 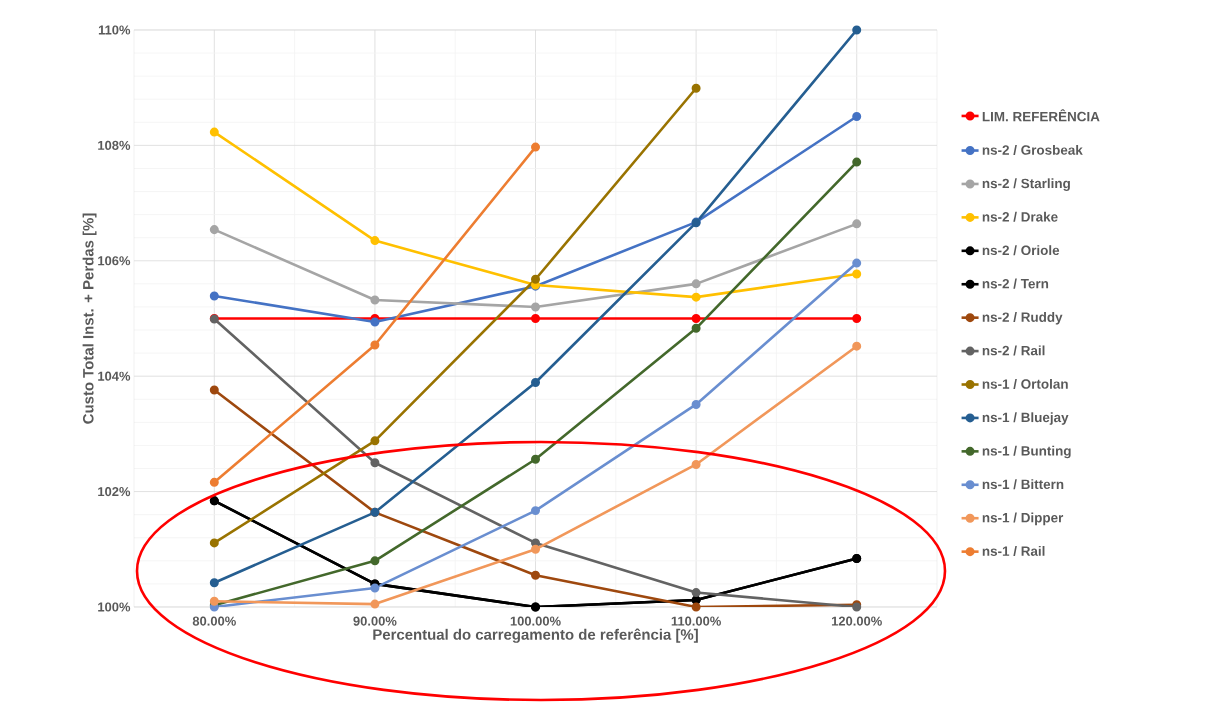 I want to click on legend-label: ns-2 / Drake, so click(x=1020, y=216).